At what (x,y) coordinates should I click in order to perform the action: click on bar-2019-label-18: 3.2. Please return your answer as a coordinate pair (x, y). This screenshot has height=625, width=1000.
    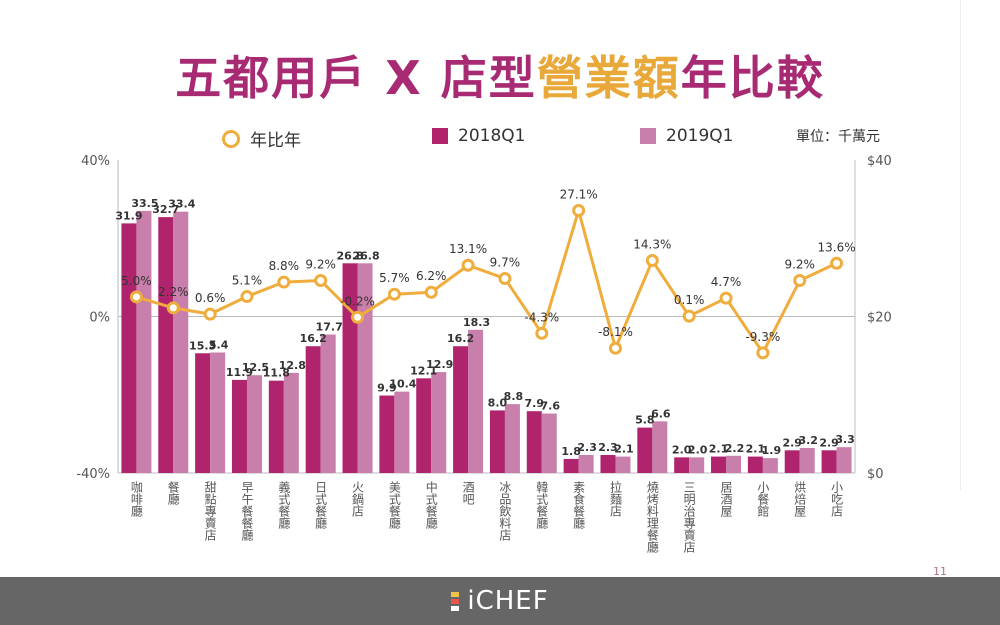
    Looking at the image, I should click on (808, 440).